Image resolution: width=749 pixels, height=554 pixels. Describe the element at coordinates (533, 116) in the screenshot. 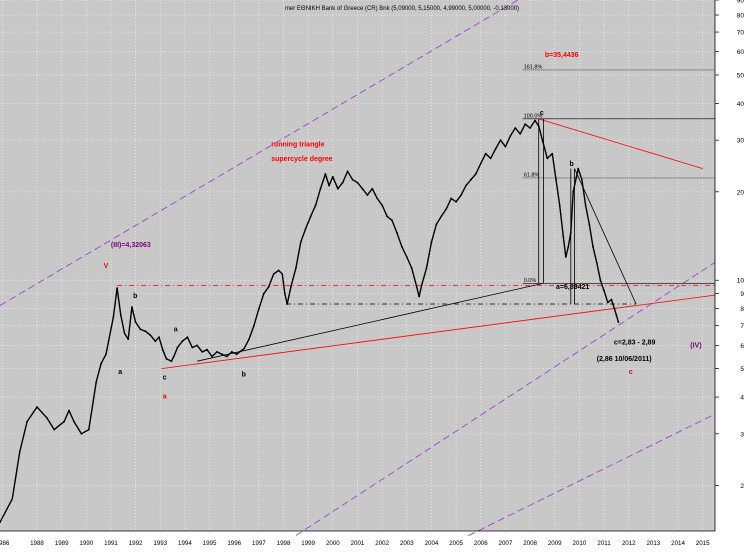

I see `fib-level-label: 100.0%` at that location.